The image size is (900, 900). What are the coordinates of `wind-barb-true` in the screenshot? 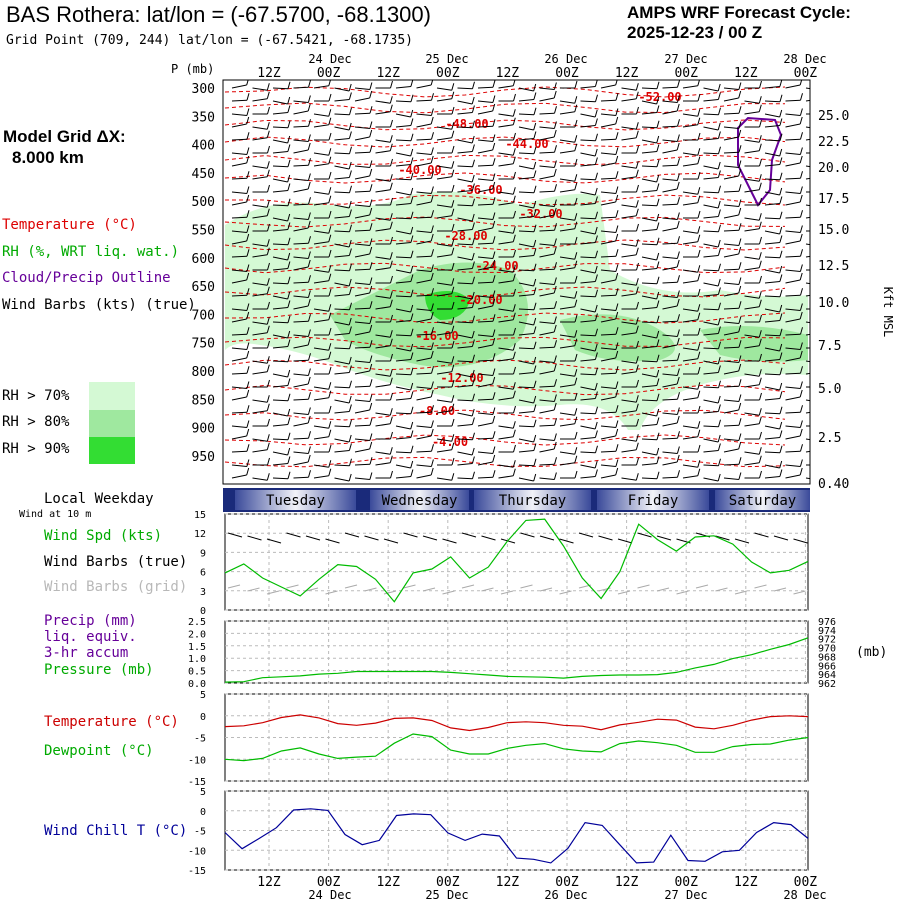 It's located at (352, 535).